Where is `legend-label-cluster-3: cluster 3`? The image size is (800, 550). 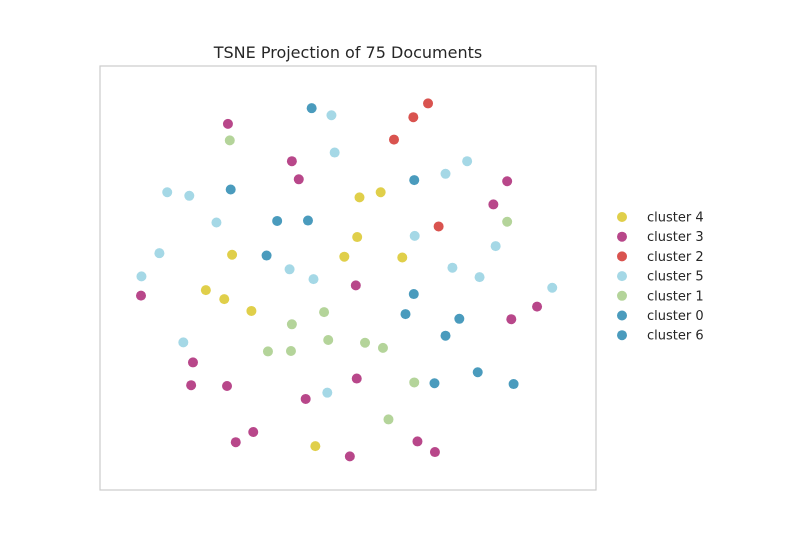 legend-label-cluster-3: cluster 3 is located at coordinates (675, 237).